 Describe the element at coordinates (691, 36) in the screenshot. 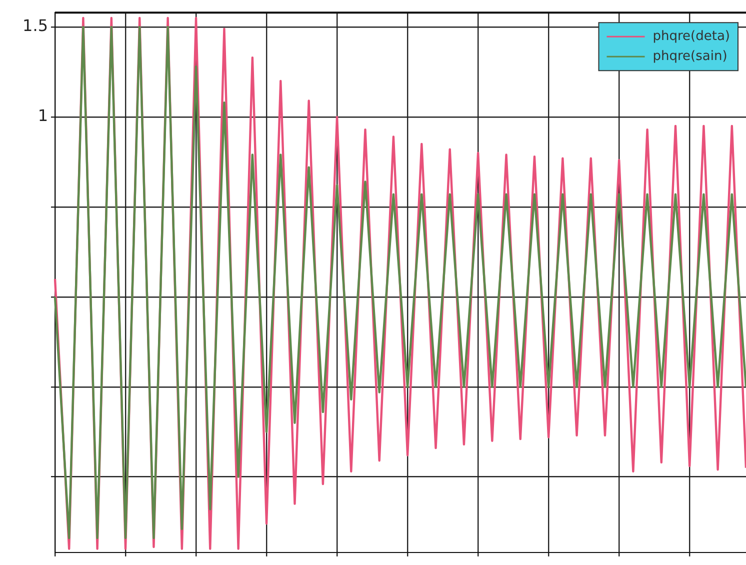

I see `legend-label: phqre(deta)` at that location.